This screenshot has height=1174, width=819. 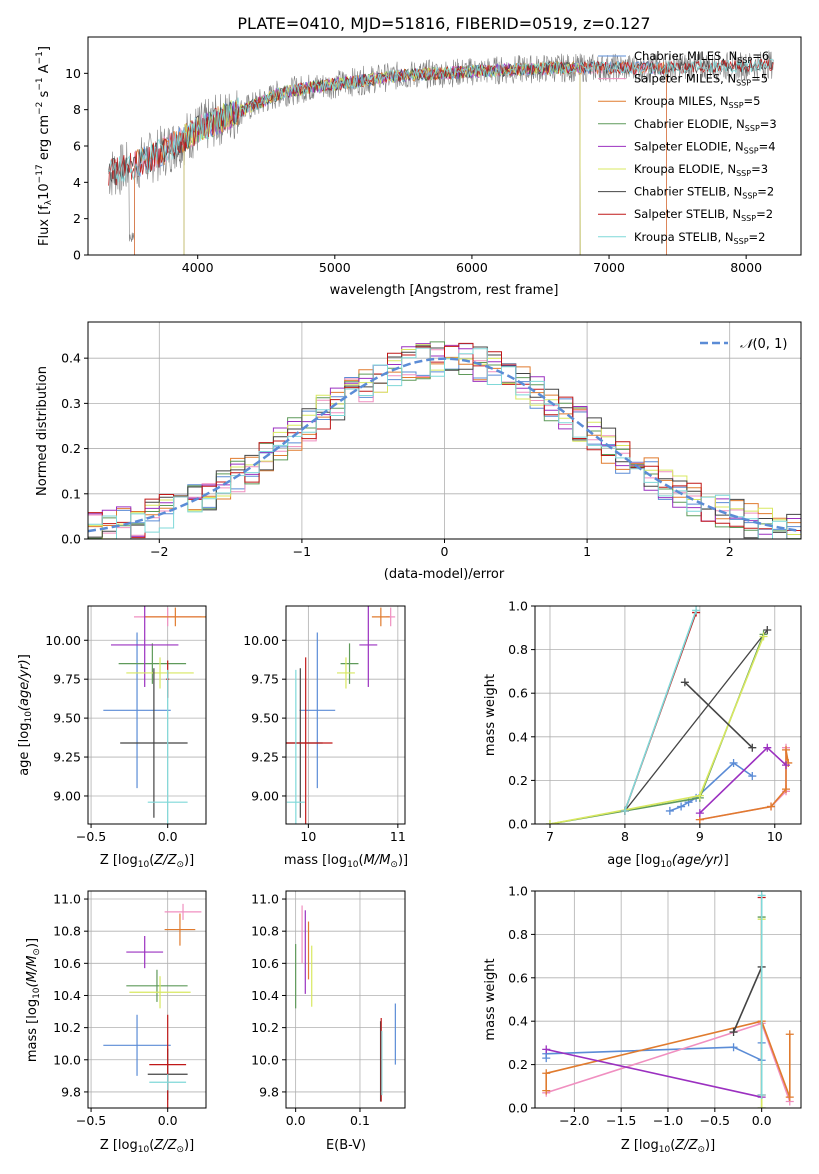 I want to click on weight_vs_age-plot-area, so click(x=669, y=715).